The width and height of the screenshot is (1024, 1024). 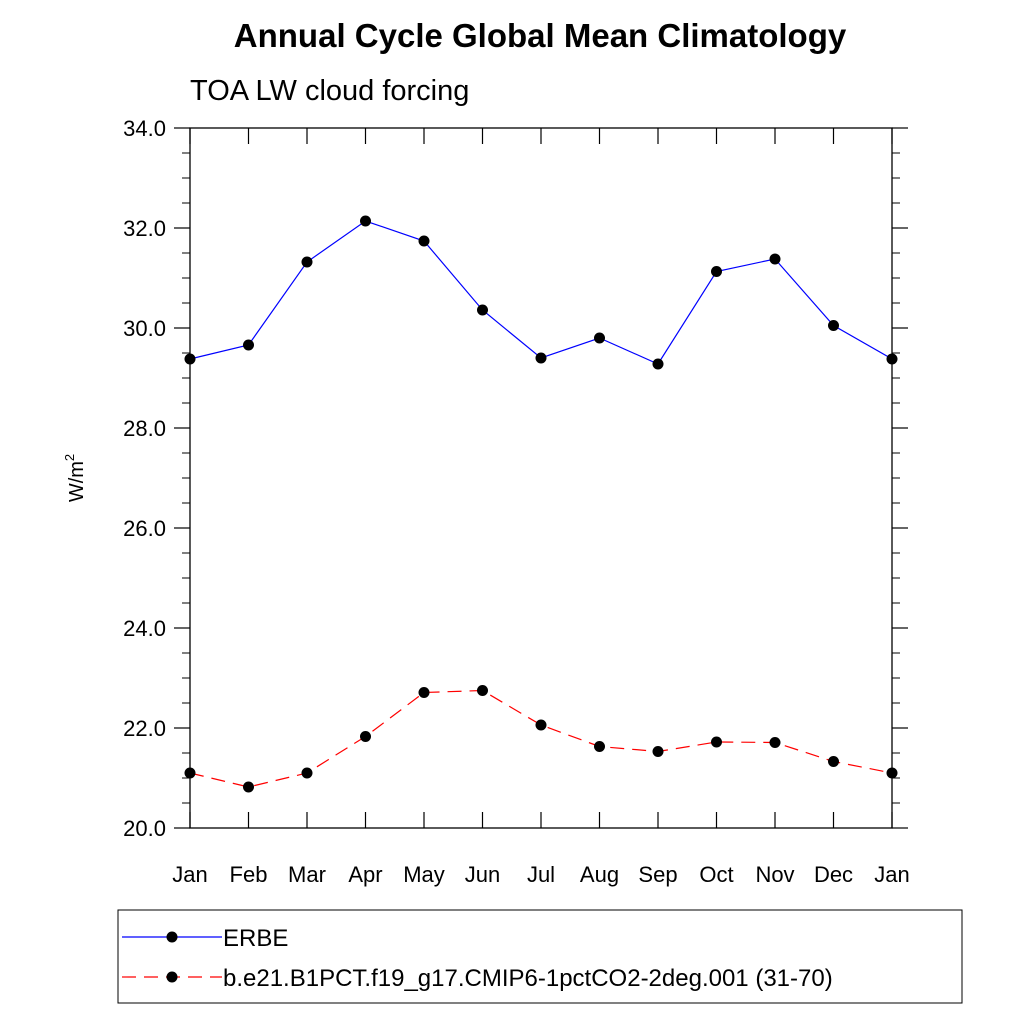 What do you see at coordinates (144, 628) in the screenshot?
I see `y-tick-label: 24.0` at bounding box center [144, 628].